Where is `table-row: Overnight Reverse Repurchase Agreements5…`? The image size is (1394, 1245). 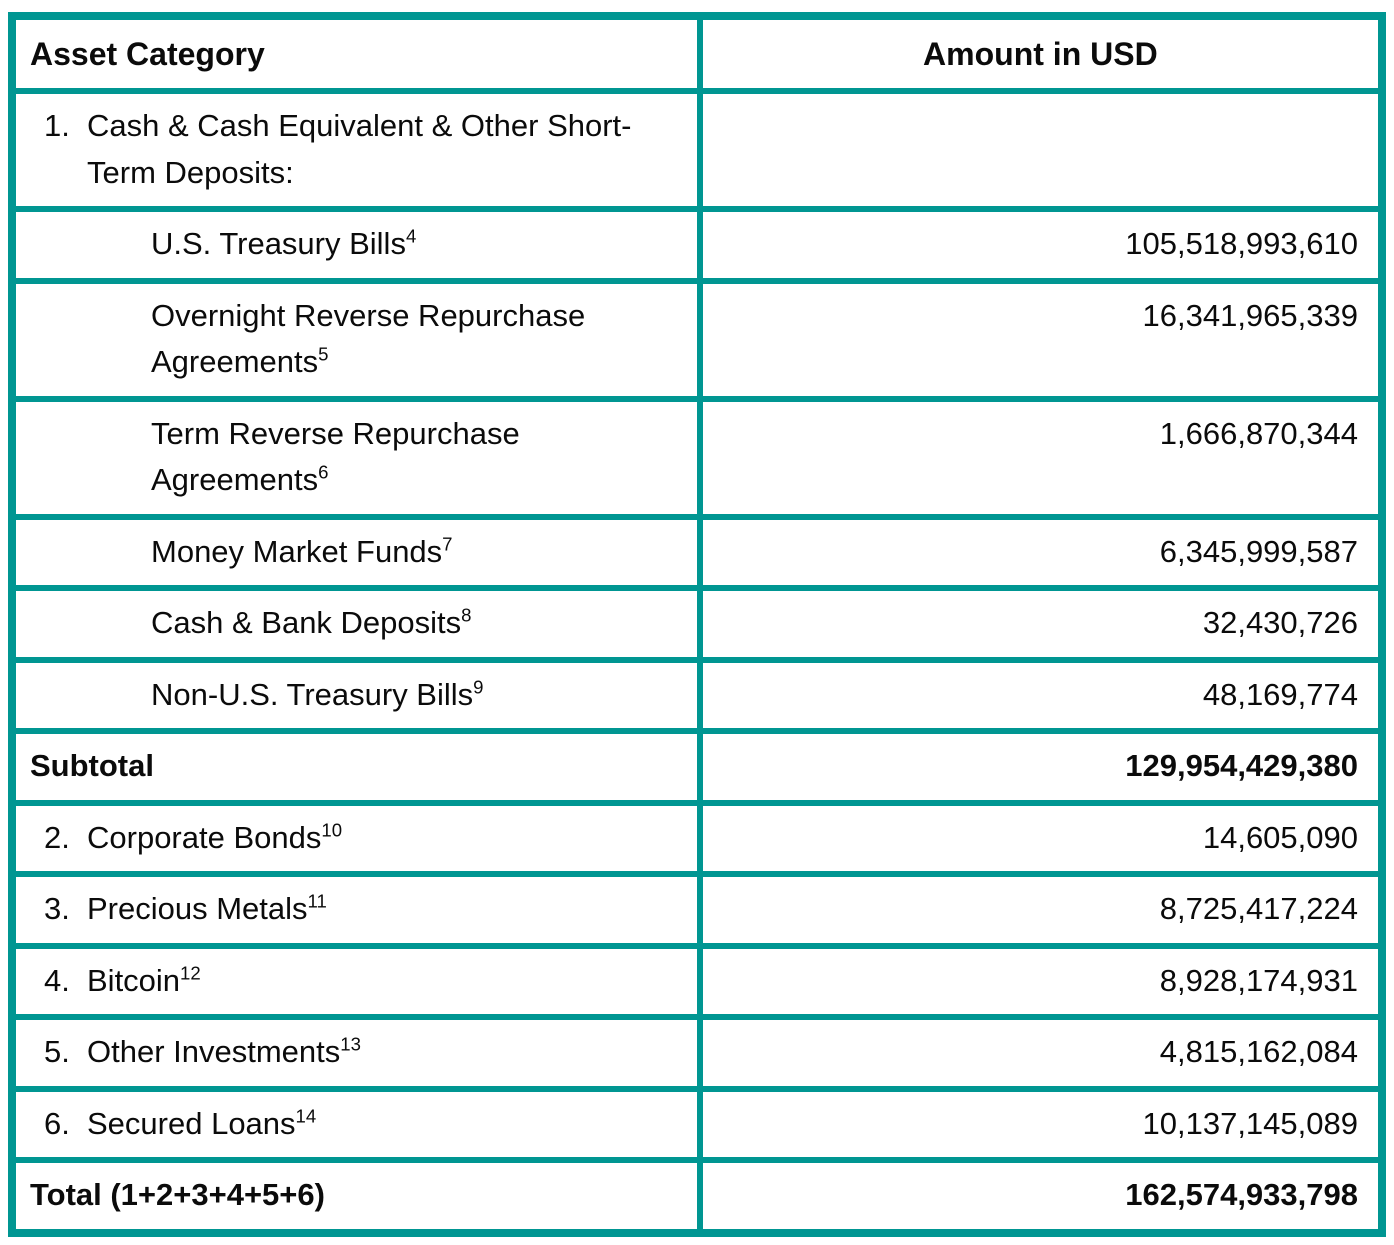
table-row: Overnight Reverse Repurchase Agreements5… is located at coordinates (697, 339).